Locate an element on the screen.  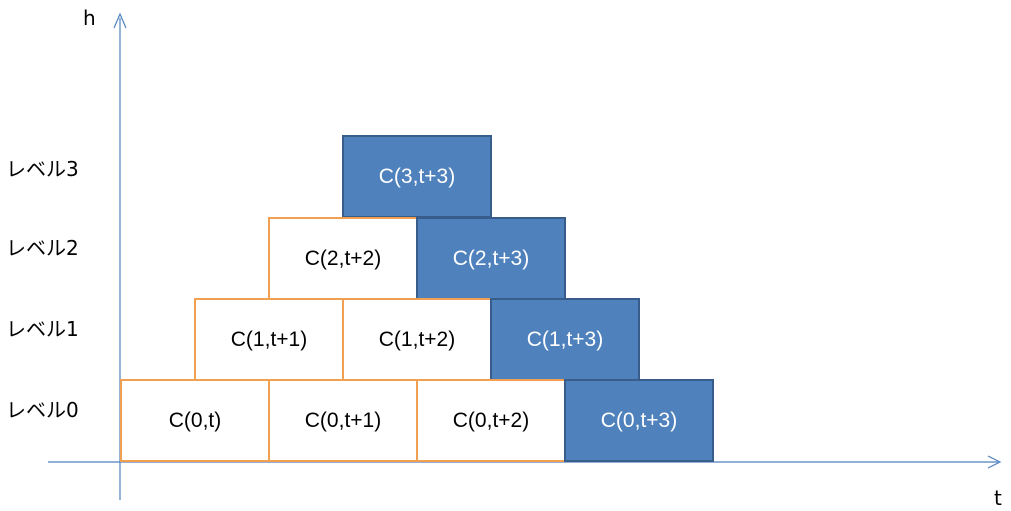
t-axis-arrowhead is located at coordinates (994, 462).